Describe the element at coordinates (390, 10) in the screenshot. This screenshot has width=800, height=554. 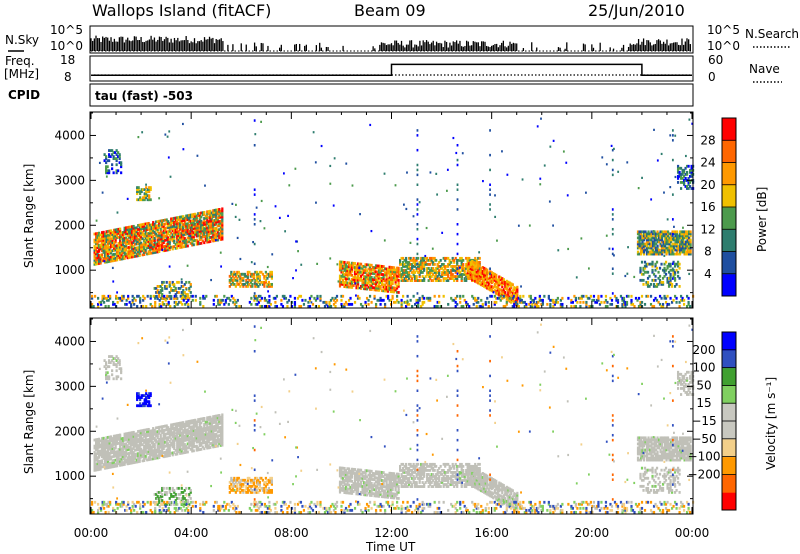
I see `beam-title: Beam 09` at that location.